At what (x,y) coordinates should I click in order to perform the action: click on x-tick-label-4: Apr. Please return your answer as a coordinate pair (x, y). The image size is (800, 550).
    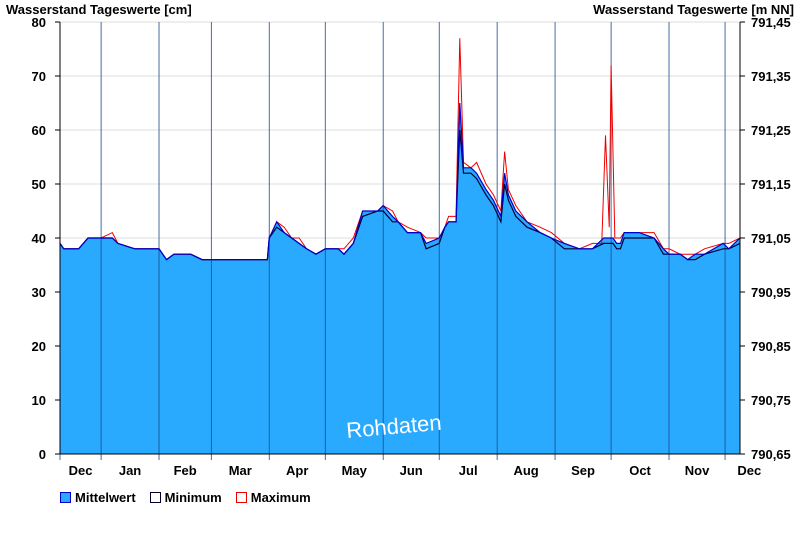
    Looking at the image, I should click on (297, 470).